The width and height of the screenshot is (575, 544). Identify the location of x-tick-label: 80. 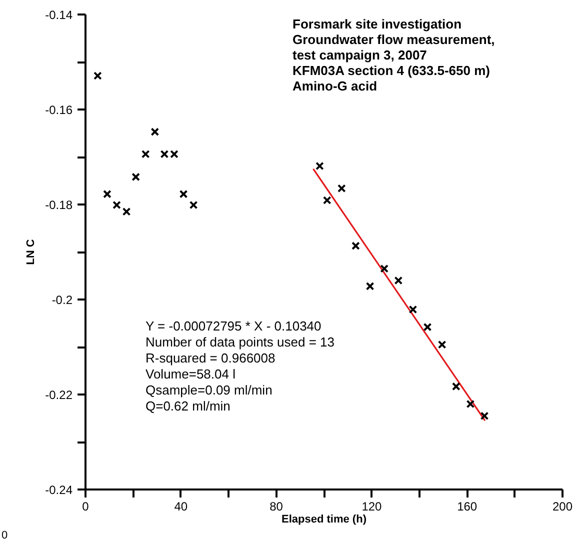
(277, 507).